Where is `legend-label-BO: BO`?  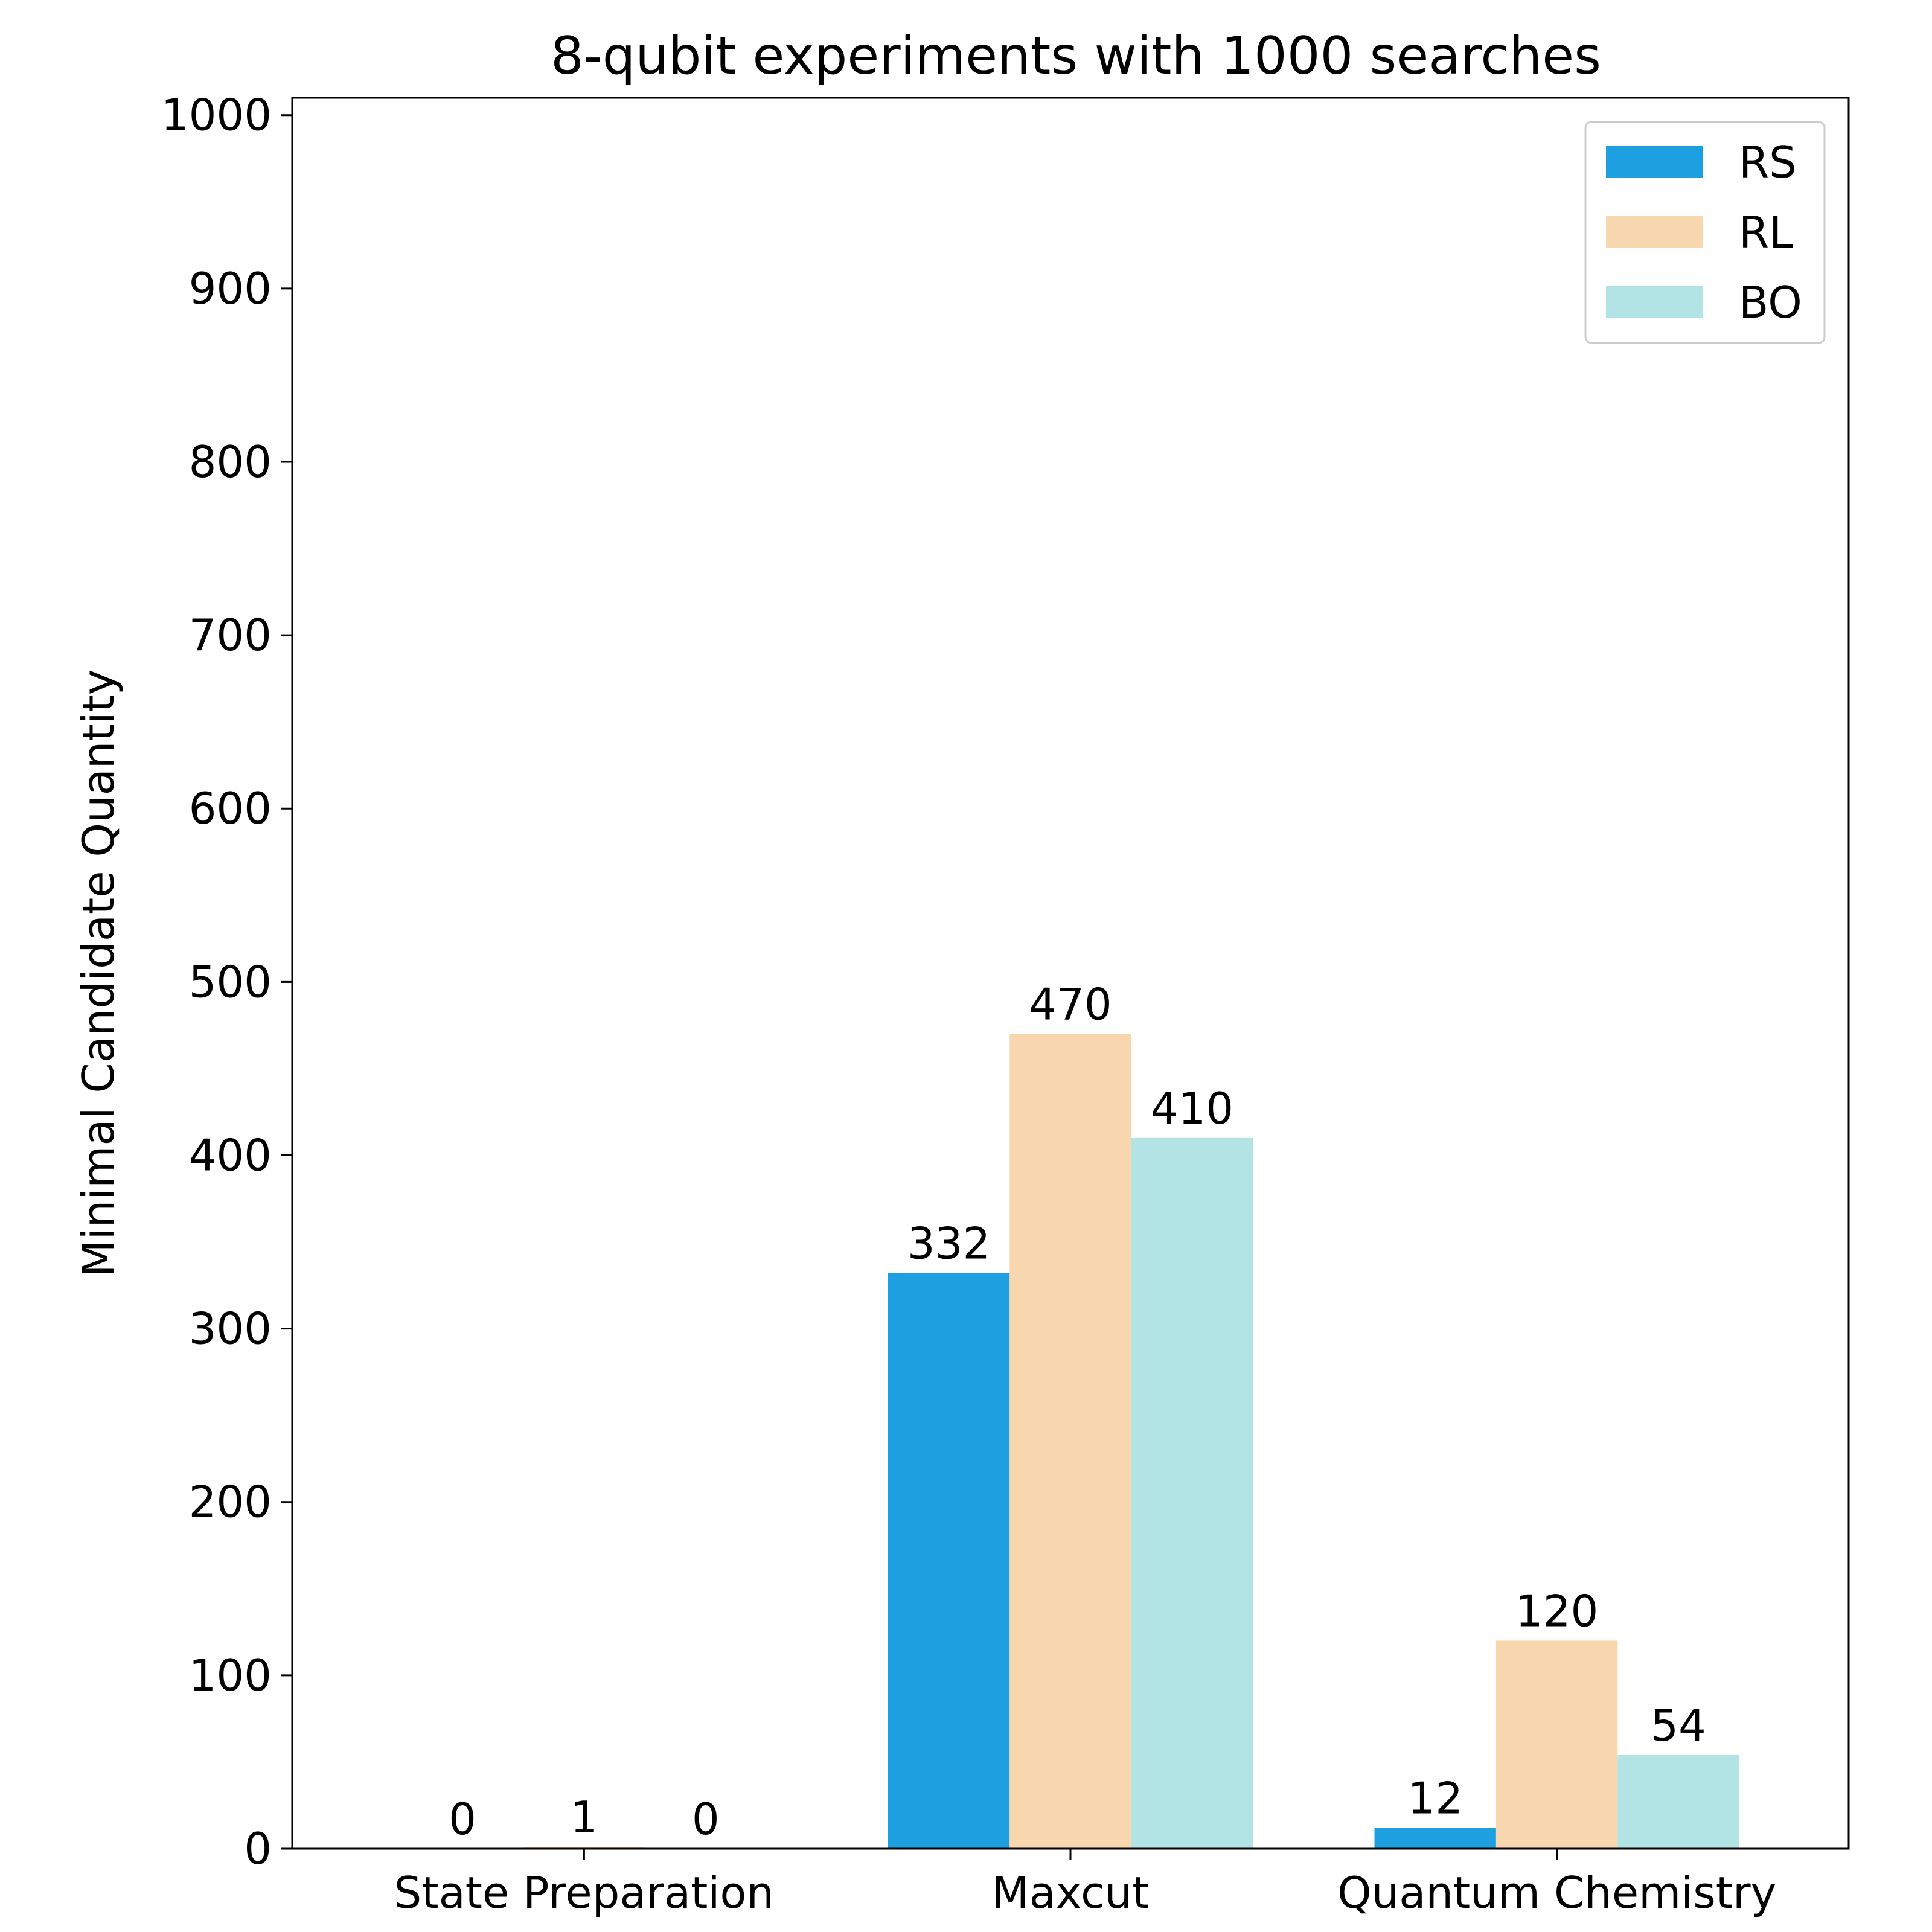
legend-label-BO: BO is located at coordinates (1770, 302).